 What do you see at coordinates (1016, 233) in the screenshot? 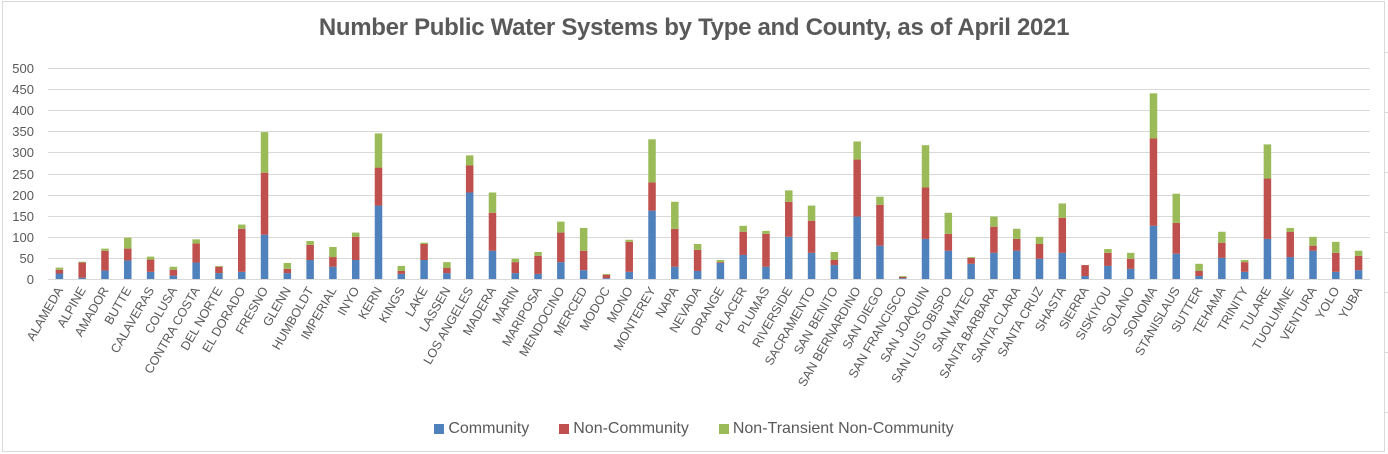
I see `bar-non-transient-non-community-santa-clara` at bounding box center [1016, 233].